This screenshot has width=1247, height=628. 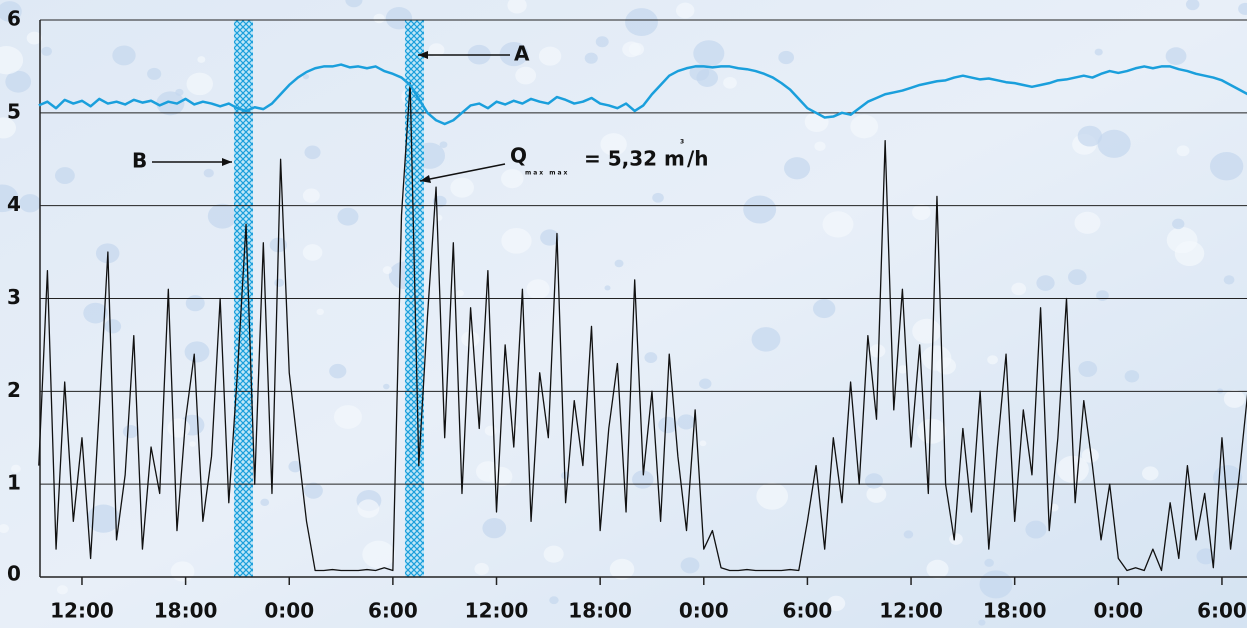 I want to click on label-q-value: = 5,32 m, so click(x=634, y=159).